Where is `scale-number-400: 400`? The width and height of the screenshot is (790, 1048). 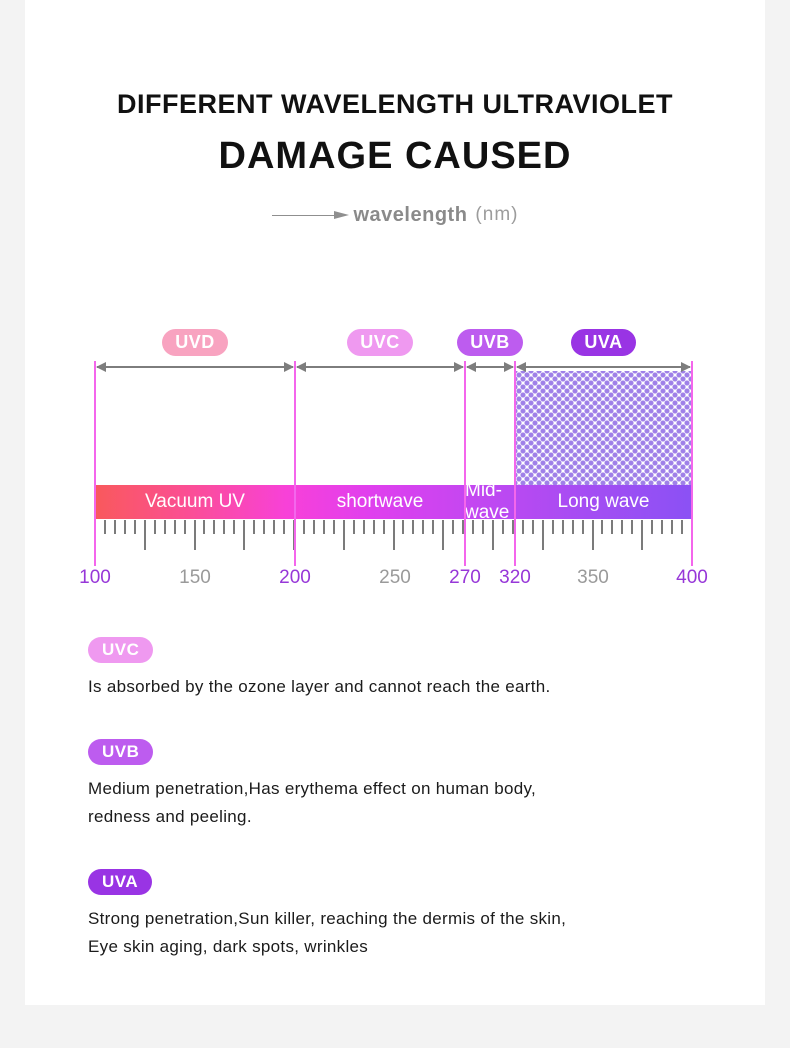 scale-number-400: 400 is located at coordinates (692, 577).